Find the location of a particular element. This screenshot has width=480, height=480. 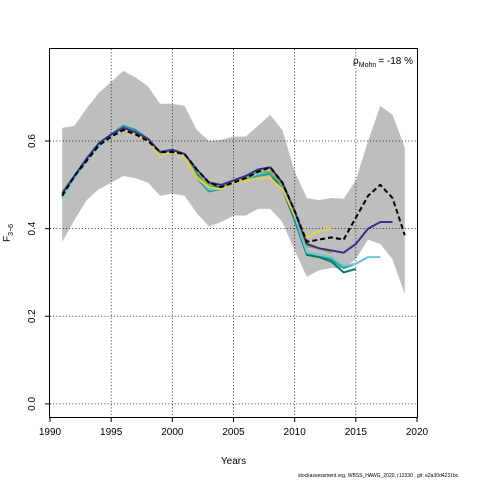

rho-value: = -18 % is located at coordinates (395, 61).